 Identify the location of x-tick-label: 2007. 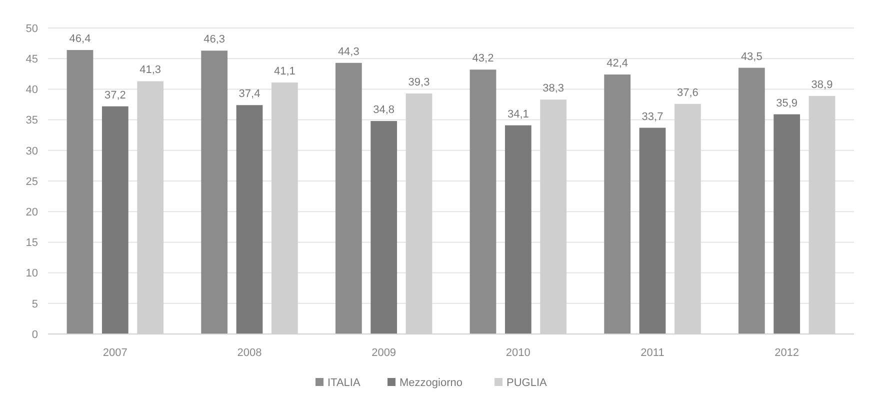
(115, 353).